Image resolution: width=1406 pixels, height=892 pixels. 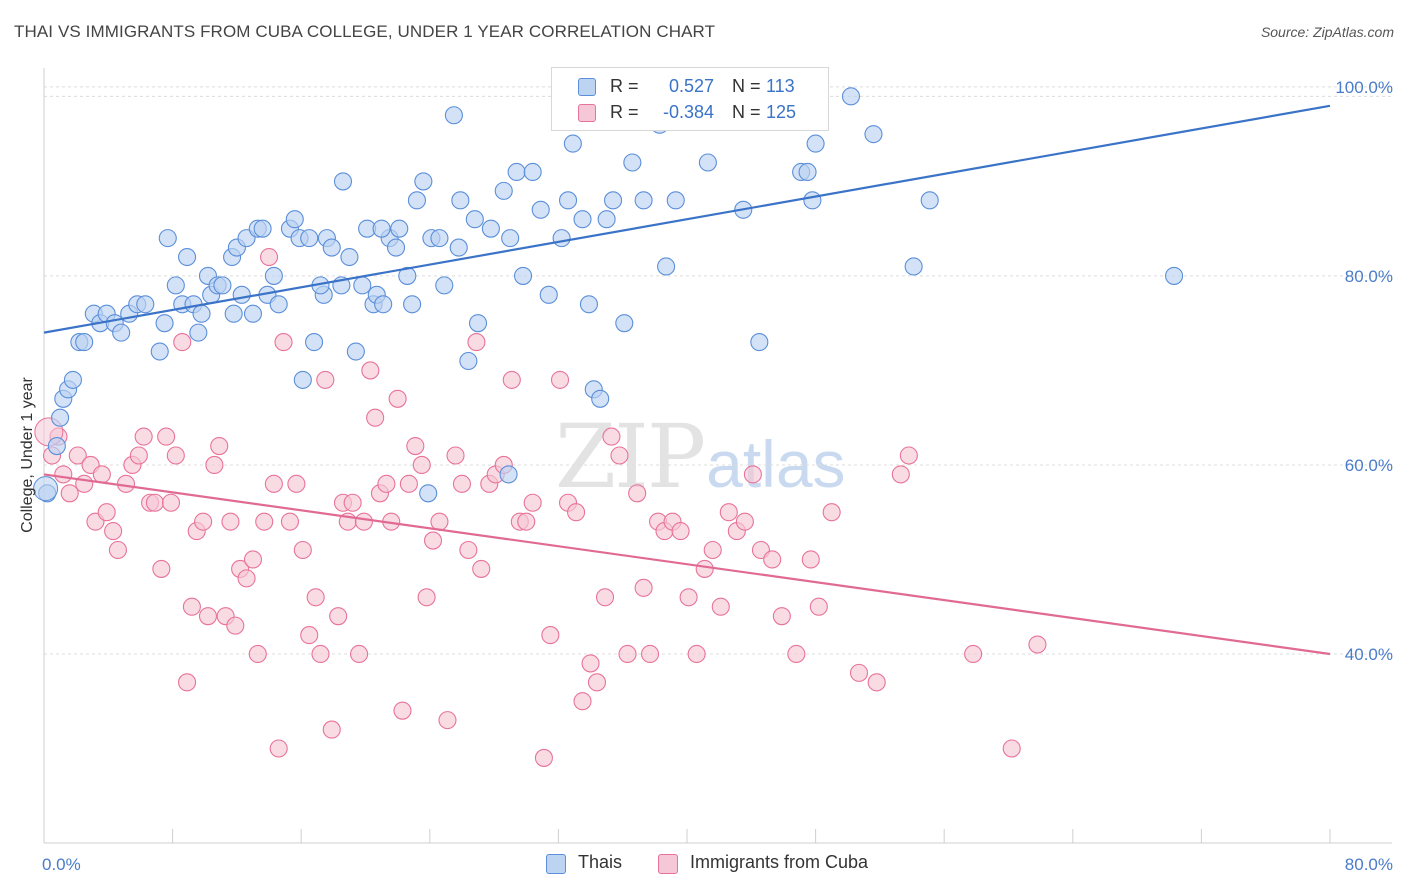 What do you see at coordinates (779, 862) in the screenshot?
I see `legend-label-cuba: Immigrants from Cuba` at bounding box center [779, 862].